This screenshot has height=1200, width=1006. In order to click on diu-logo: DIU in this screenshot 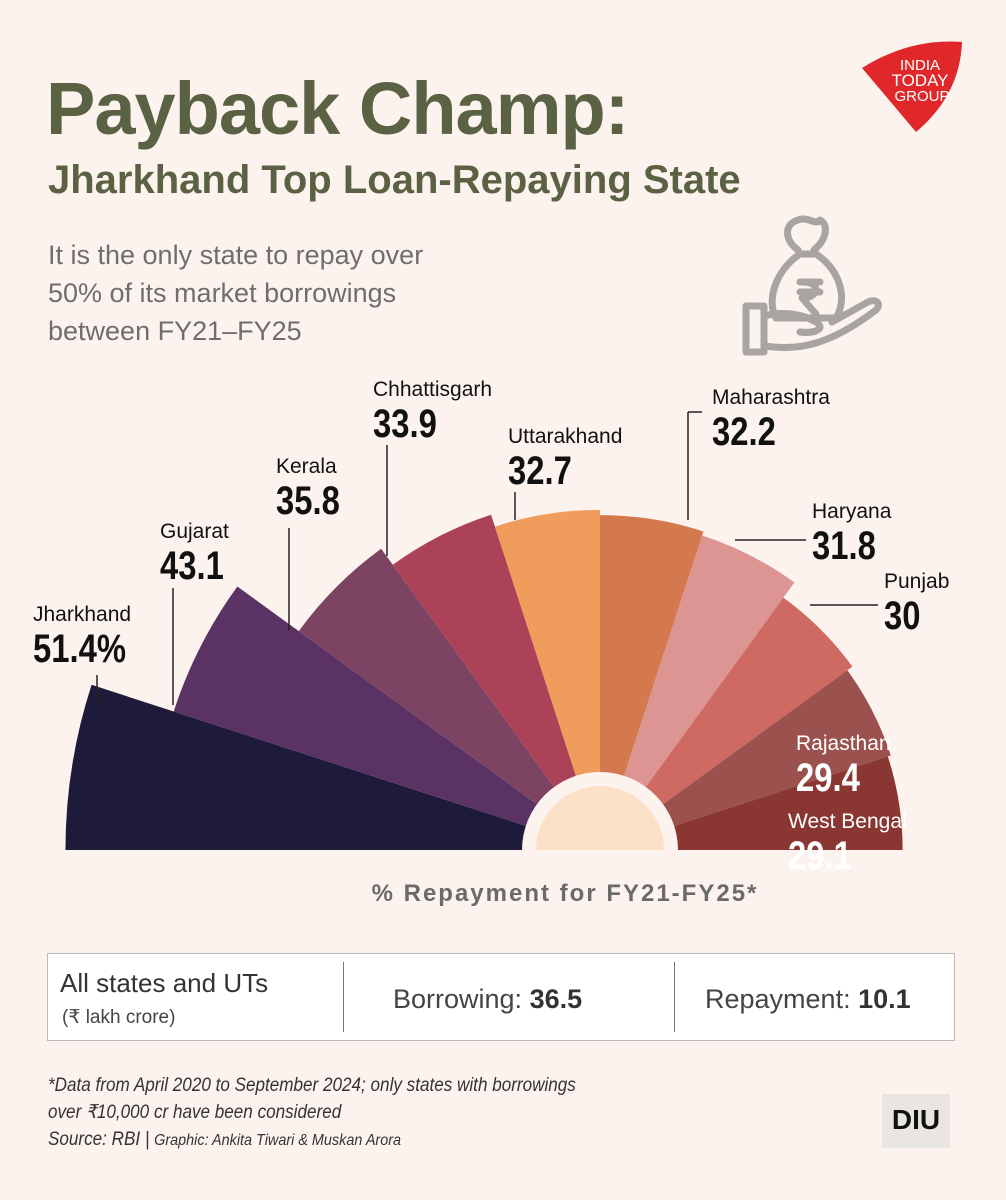, I will do `click(916, 1121)`.